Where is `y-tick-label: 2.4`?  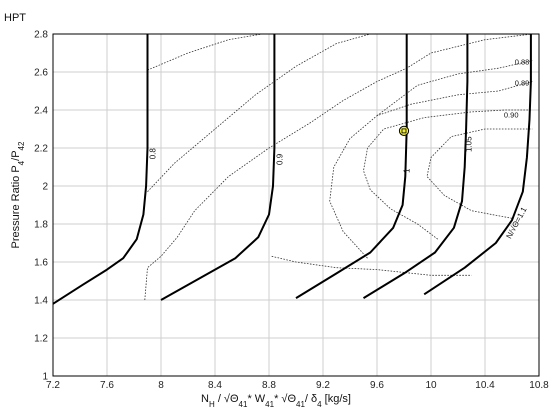
y-tick-label: 2.4 is located at coordinates (41, 111).